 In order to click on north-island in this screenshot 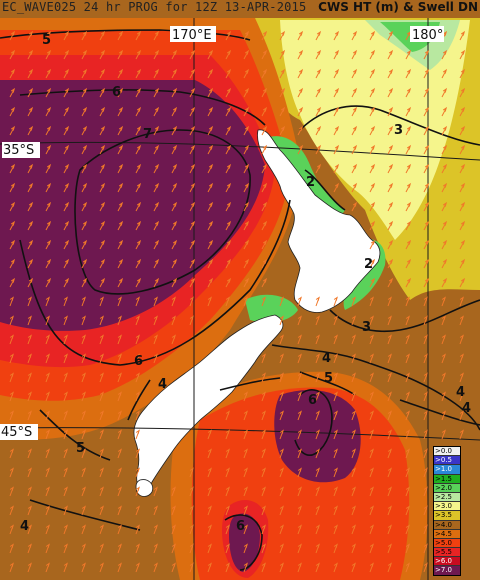, I will do `click(319, 221)`.